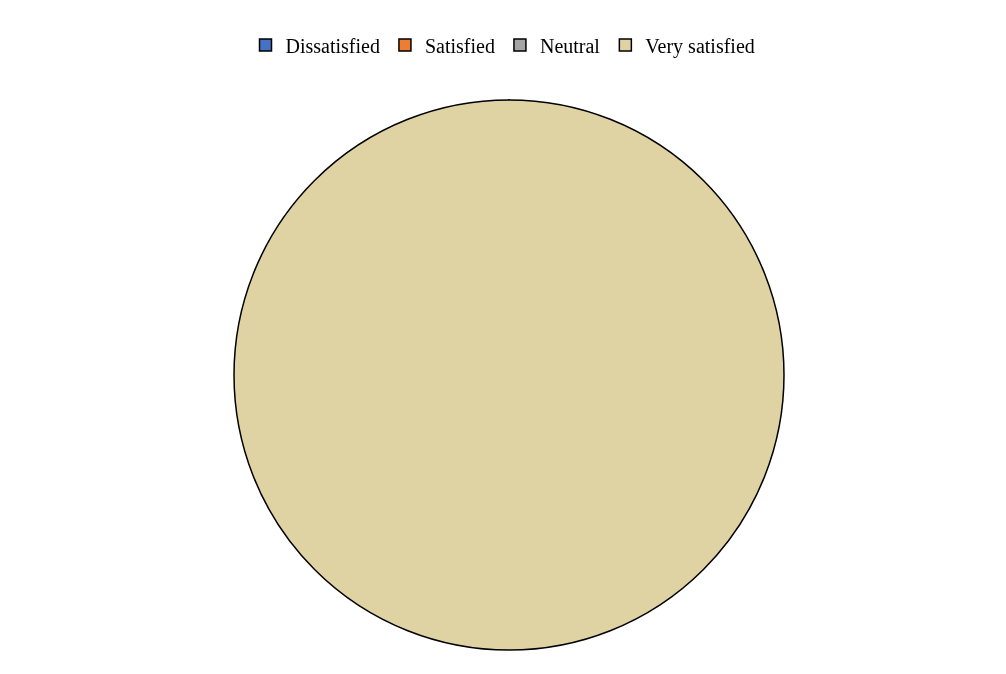  Describe the element at coordinates (332, 45) in the screenshot. I see `legend-label: Dissatisfied` at that location.